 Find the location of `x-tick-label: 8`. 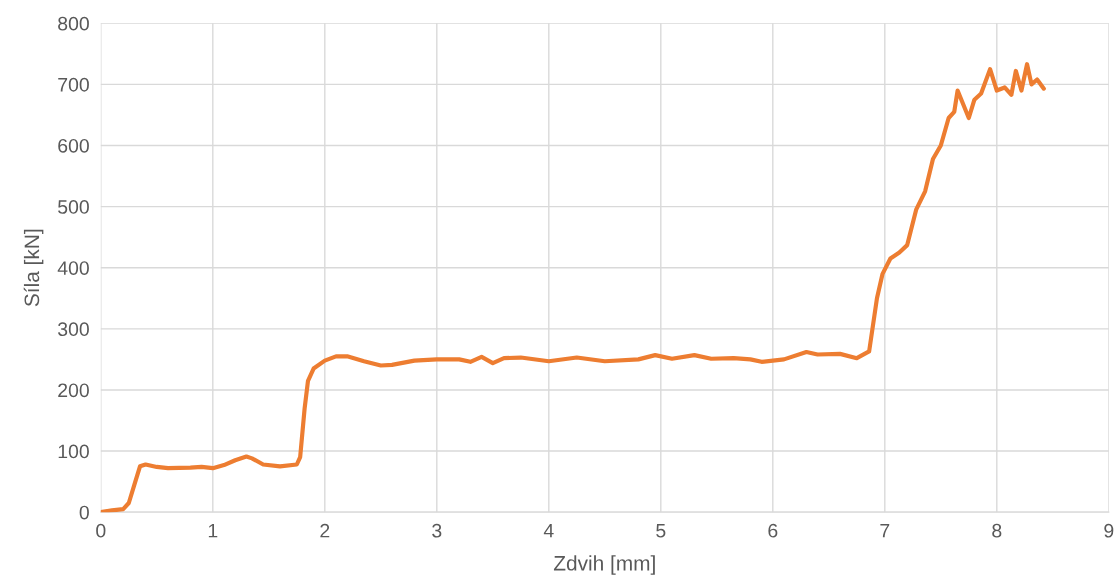

x-tick-label: 8 is located at coordinates (997, 530).